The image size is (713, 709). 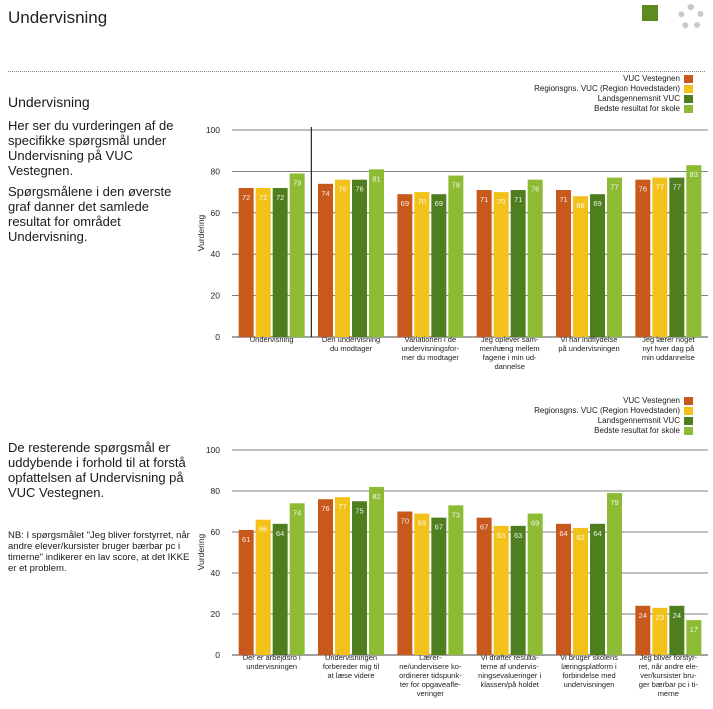 I want to click on y-tick-label: 100, so click(x=213, y=130).